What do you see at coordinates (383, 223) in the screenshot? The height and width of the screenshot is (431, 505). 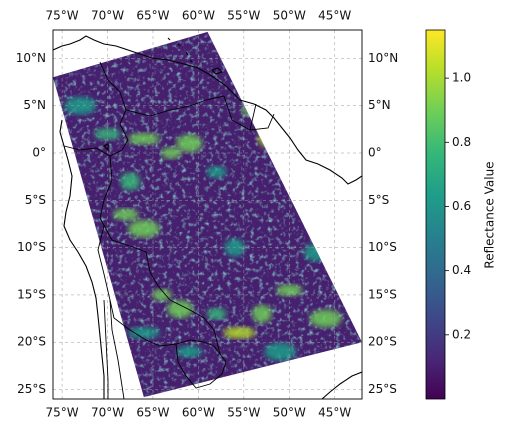 I see `lat-tick-labels-right: 10°N 5°N 0° 5°S 10°S 15°S 20°S 25°S` at bounding box center [383, 223].